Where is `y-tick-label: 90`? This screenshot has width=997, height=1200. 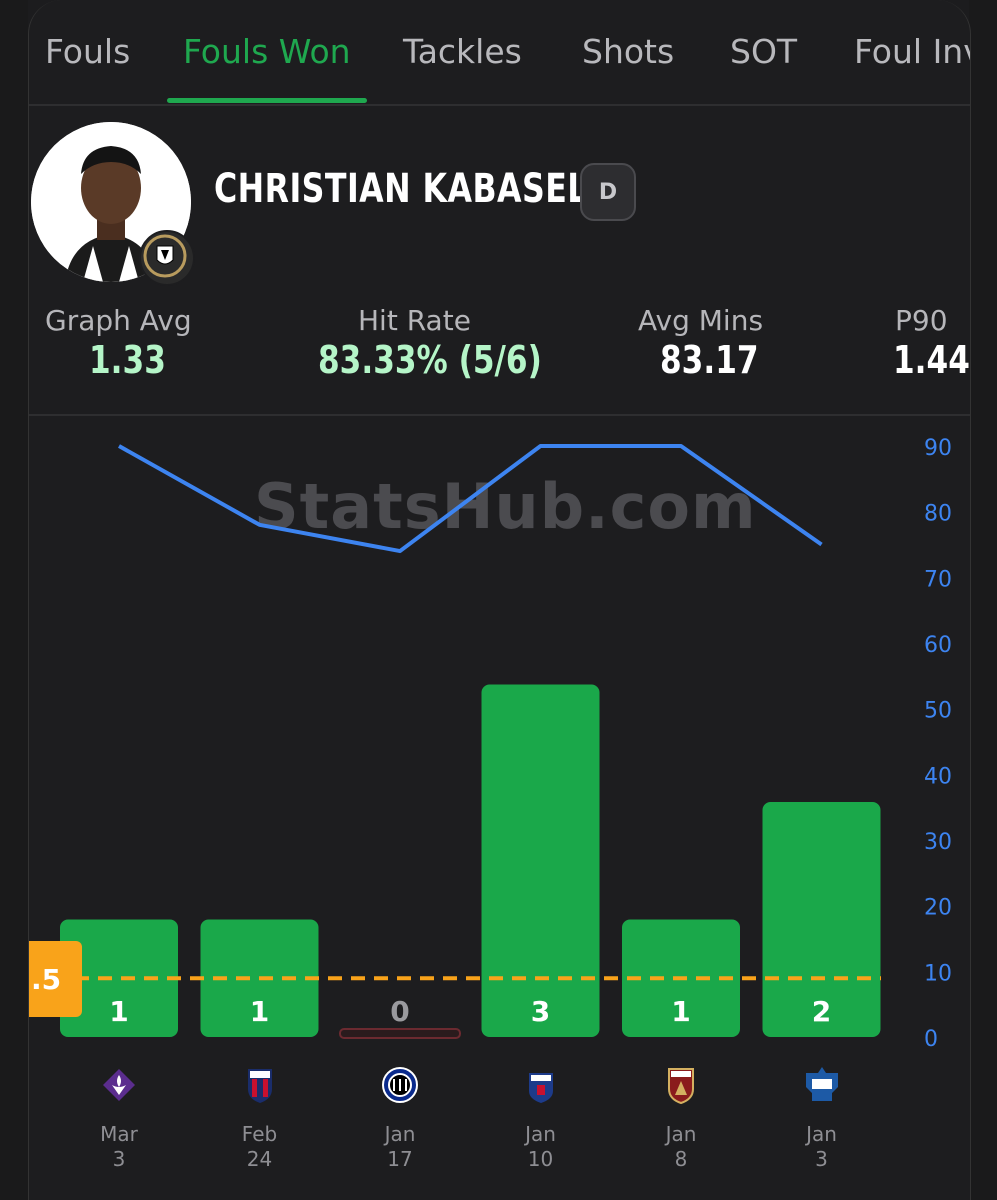 y-tick-label: 90 is located at coordinates (938, 448).